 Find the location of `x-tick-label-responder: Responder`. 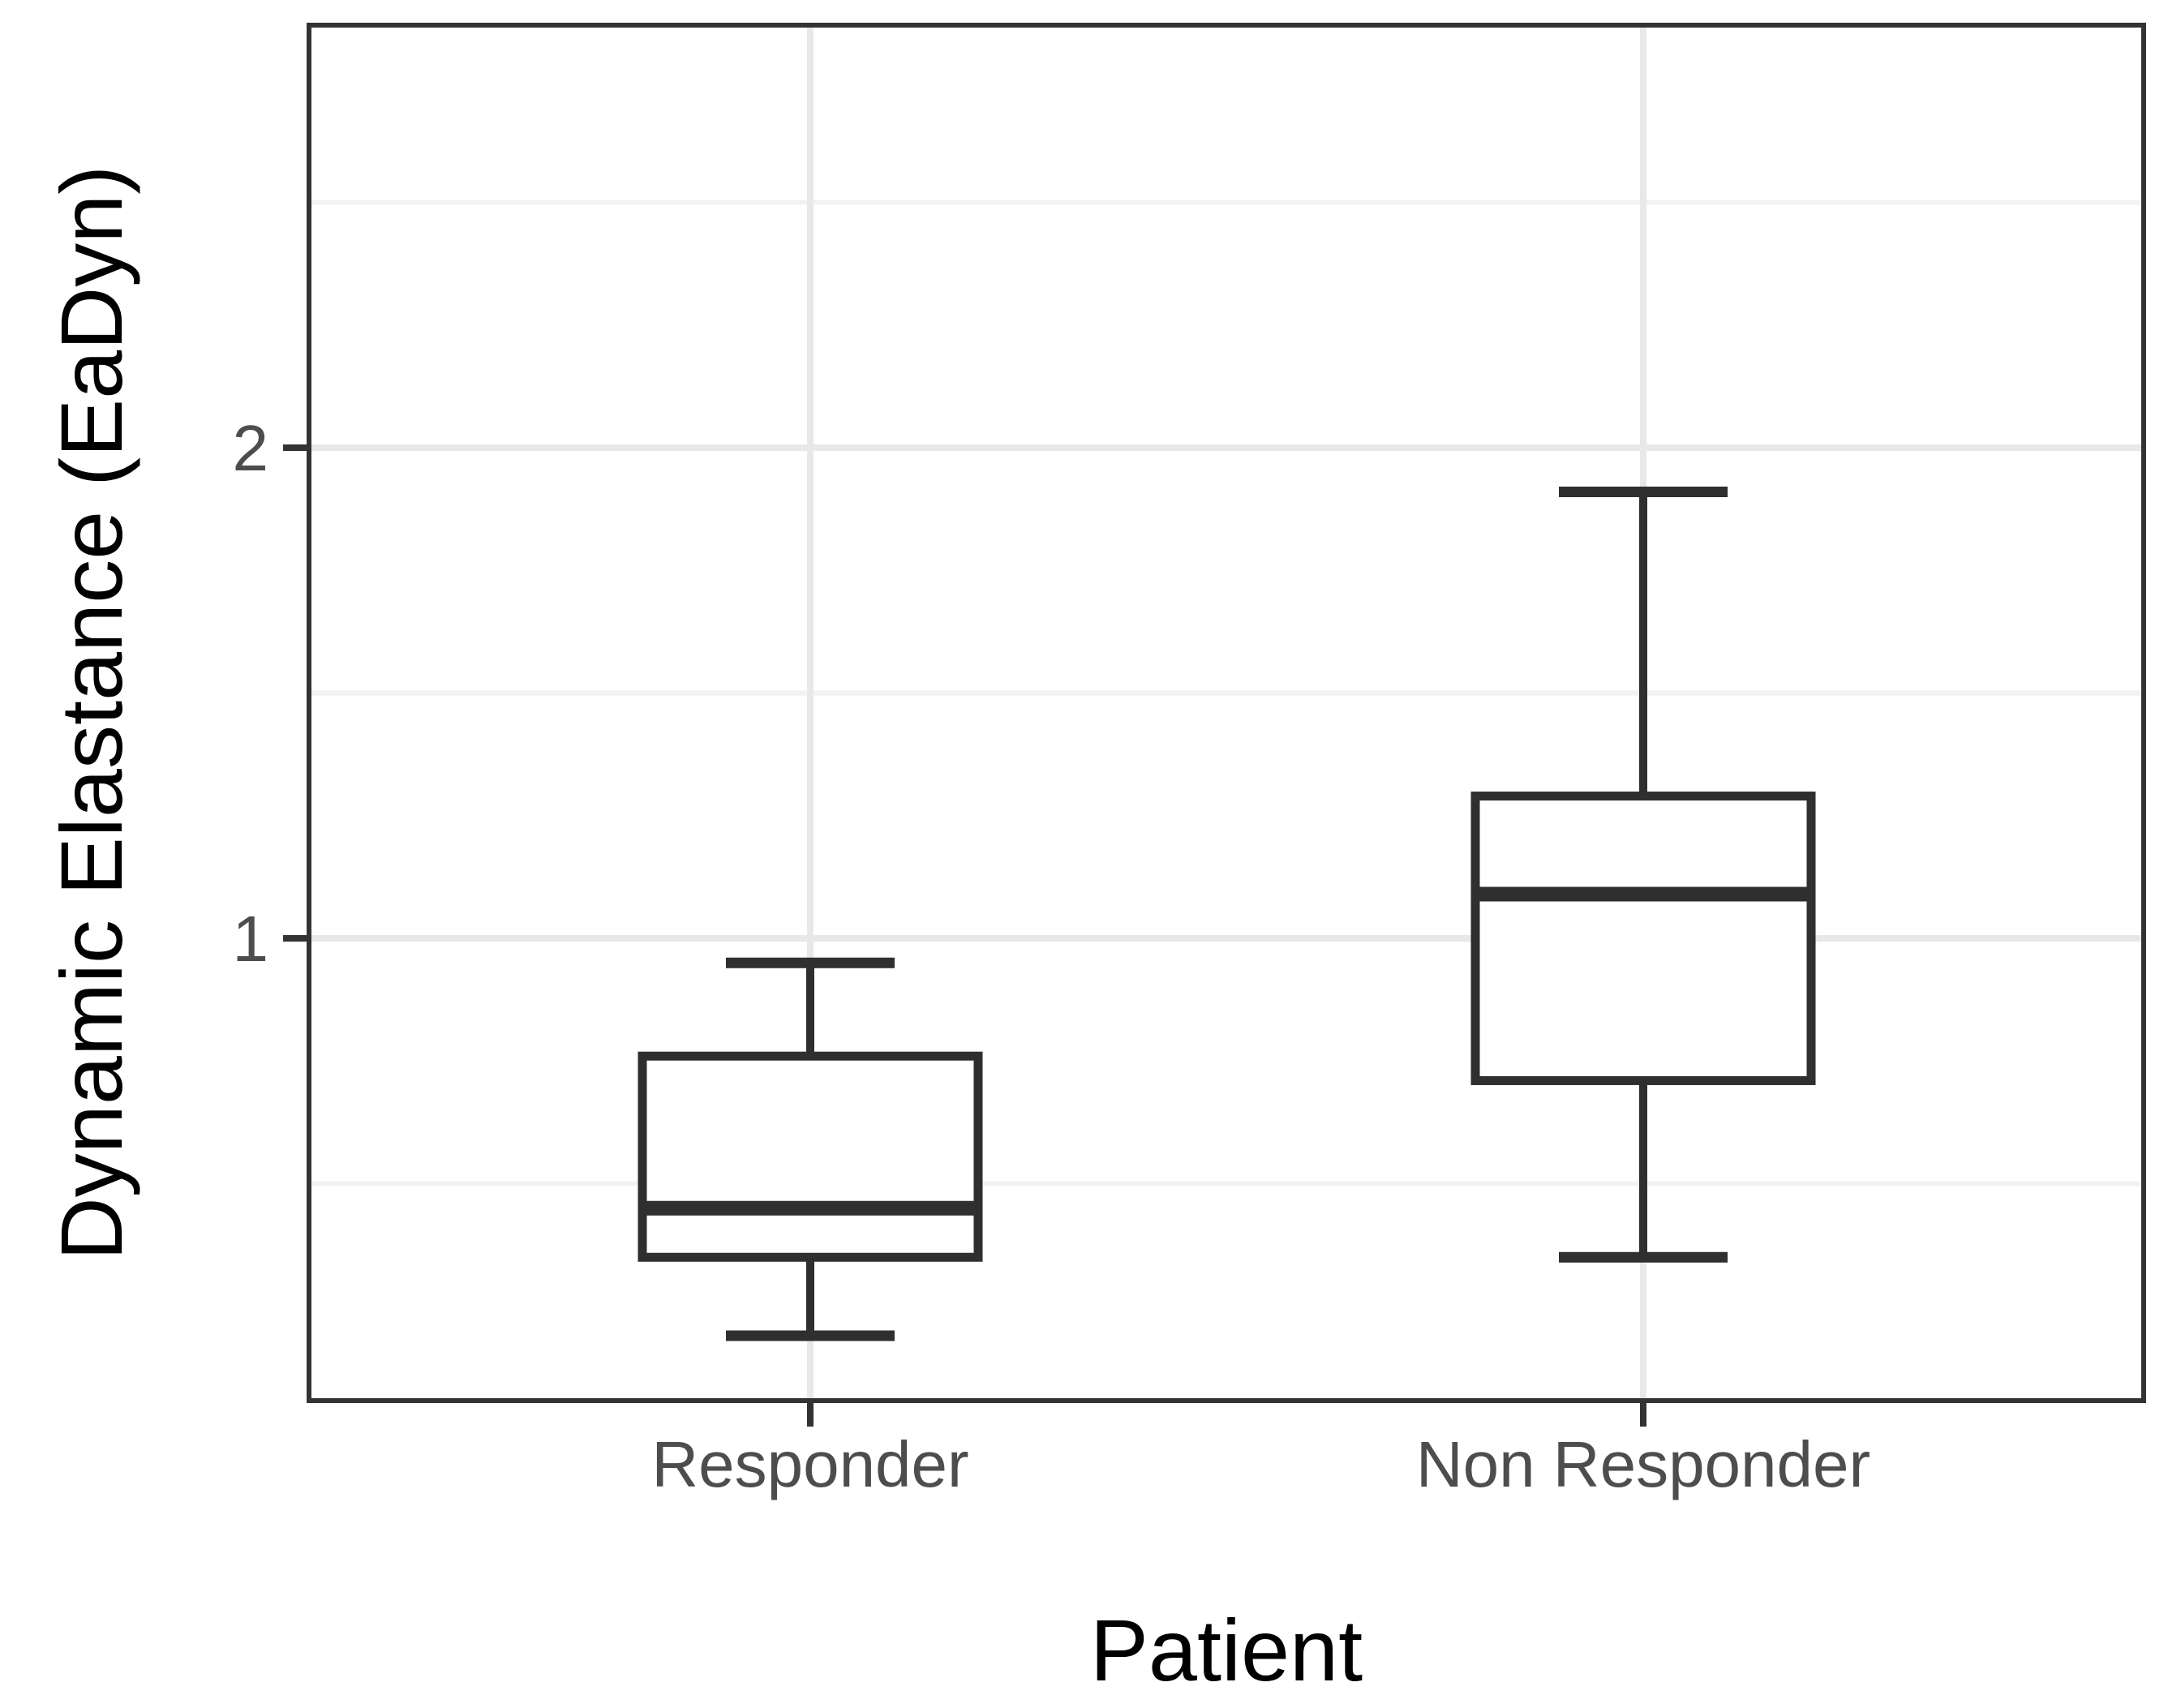

x-tick-label-responder: Responder is located at coordinates (809, 1464).